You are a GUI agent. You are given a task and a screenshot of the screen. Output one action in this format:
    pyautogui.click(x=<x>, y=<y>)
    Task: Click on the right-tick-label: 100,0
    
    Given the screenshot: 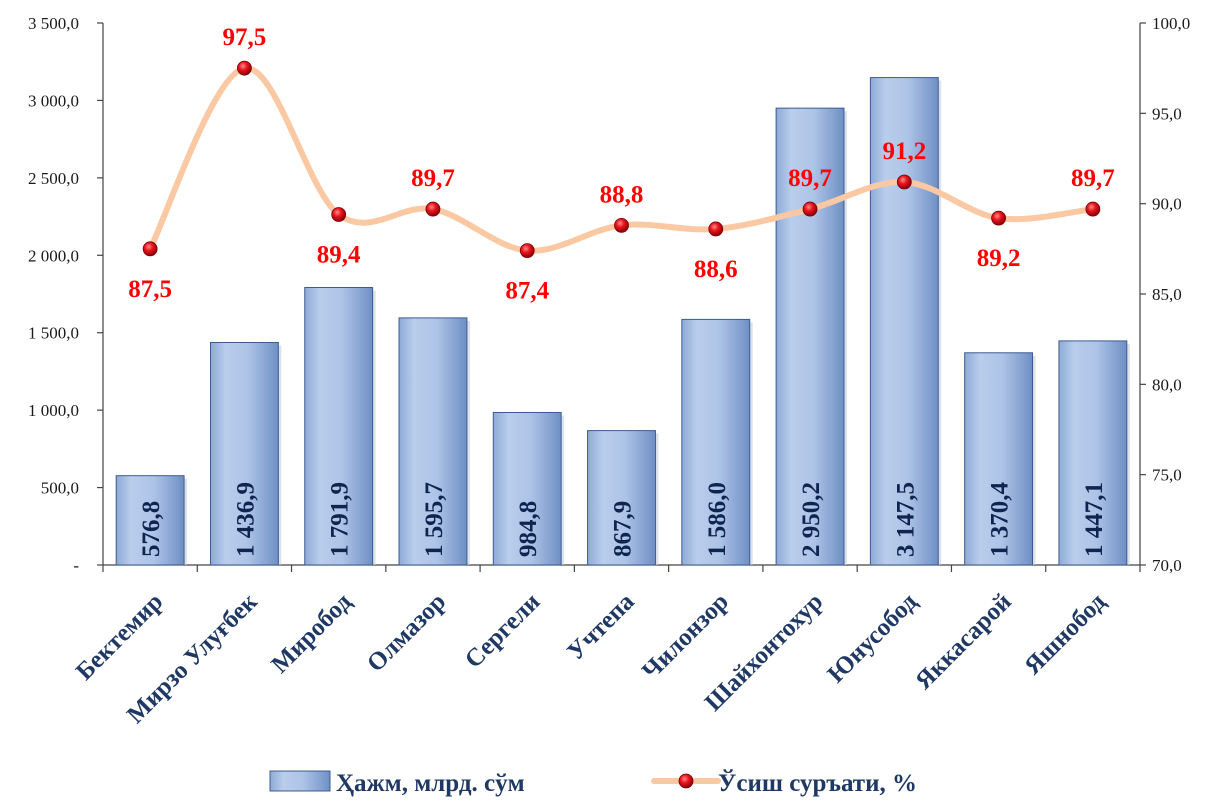 What is the action you would take?
    pyautogui.click(x=1171, y=23)
    